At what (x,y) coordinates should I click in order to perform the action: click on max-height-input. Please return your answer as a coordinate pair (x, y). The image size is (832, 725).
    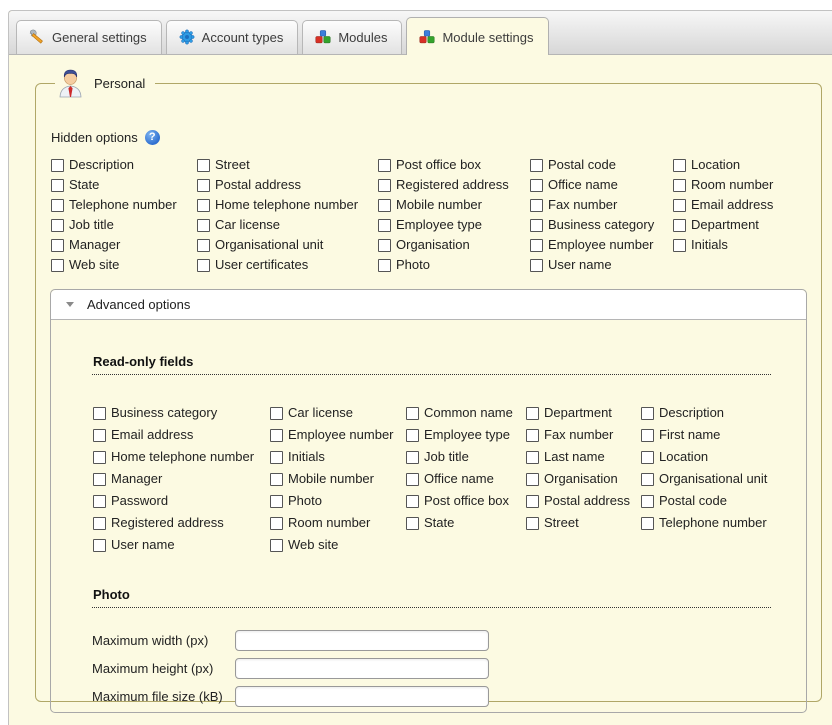
    Looking at the image, I should click on (362, 668).